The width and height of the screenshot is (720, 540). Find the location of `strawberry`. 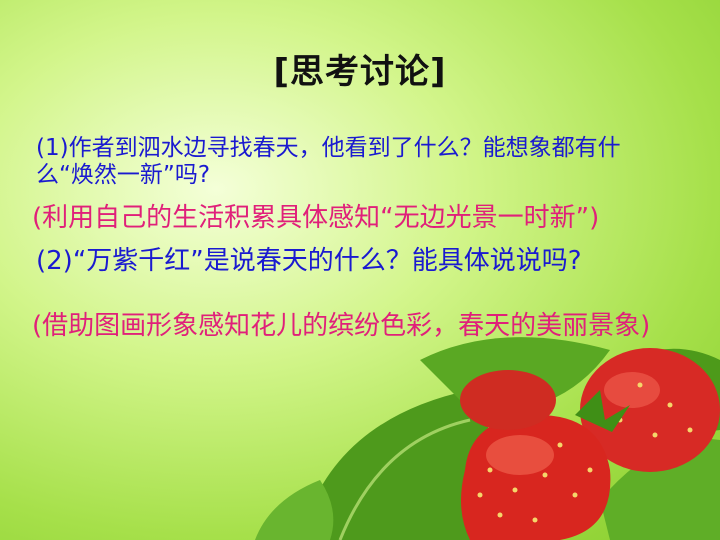

strawberry is located at coordinates (508, 400).